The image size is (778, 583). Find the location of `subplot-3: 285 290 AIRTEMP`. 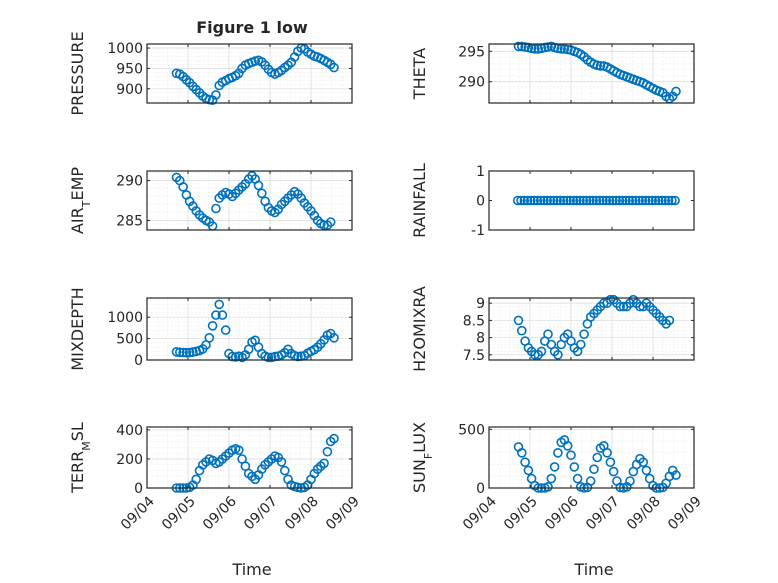

subplot-3: 285 290 AIRTEMP is located at coordinates (210, 200).